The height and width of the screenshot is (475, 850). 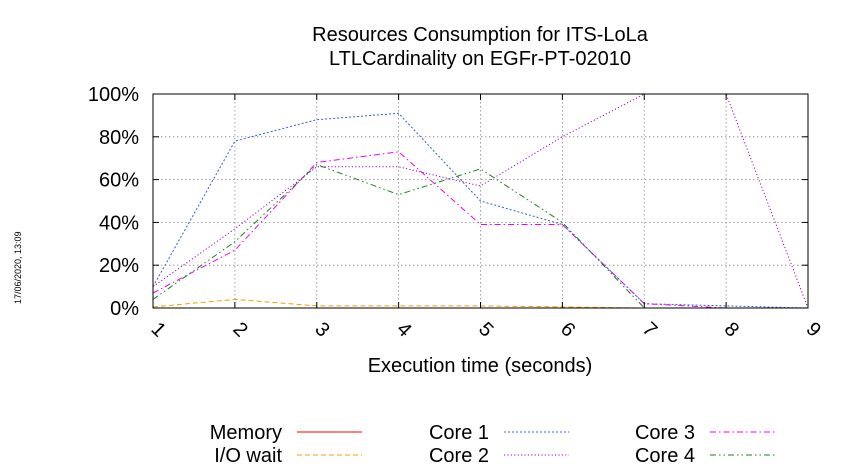 I want to click on x-tick-label: 8, so click(x=731, y=329).